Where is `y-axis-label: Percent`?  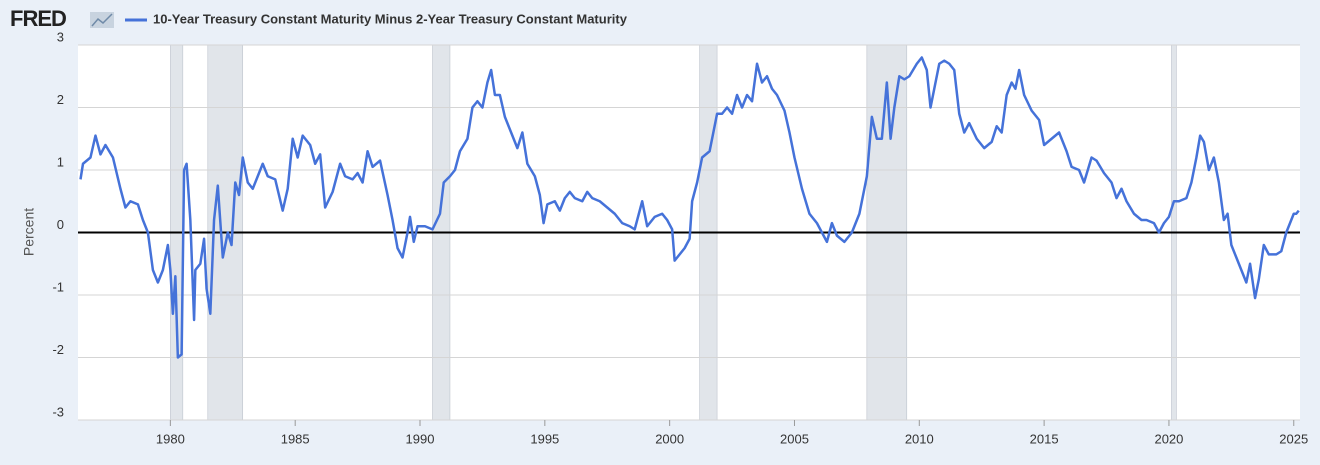 y-axis-label: Percent is located at coordinates (29, 232).